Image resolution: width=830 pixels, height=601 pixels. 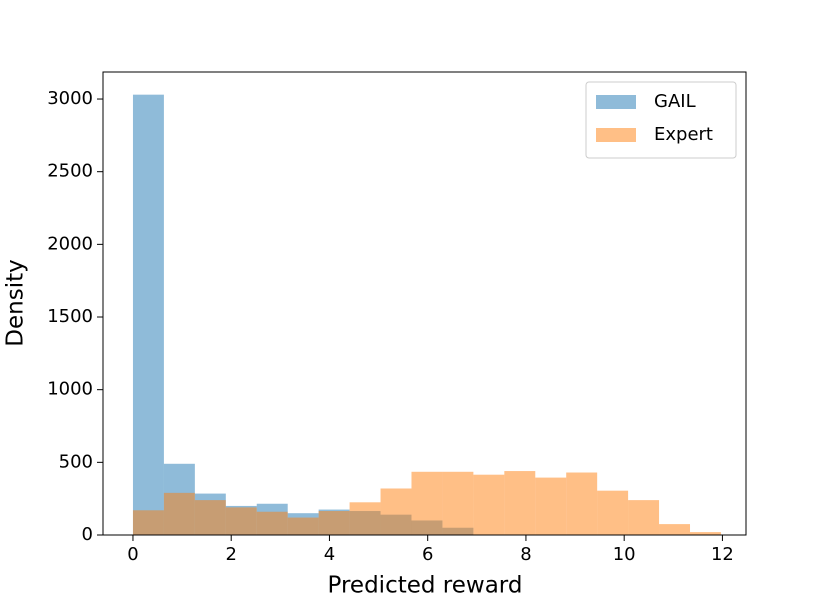 I want to click on x-tick-label: 6, so click(x=427, y=554).